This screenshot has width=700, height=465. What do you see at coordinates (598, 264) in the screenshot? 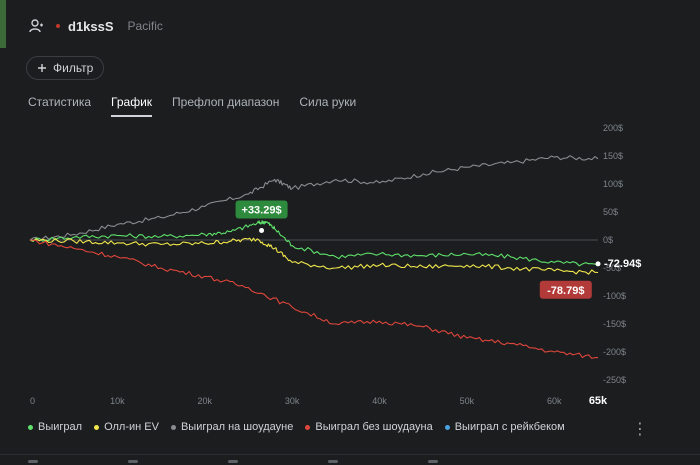
I see `series-end-point` at bounding box center [598, 264].